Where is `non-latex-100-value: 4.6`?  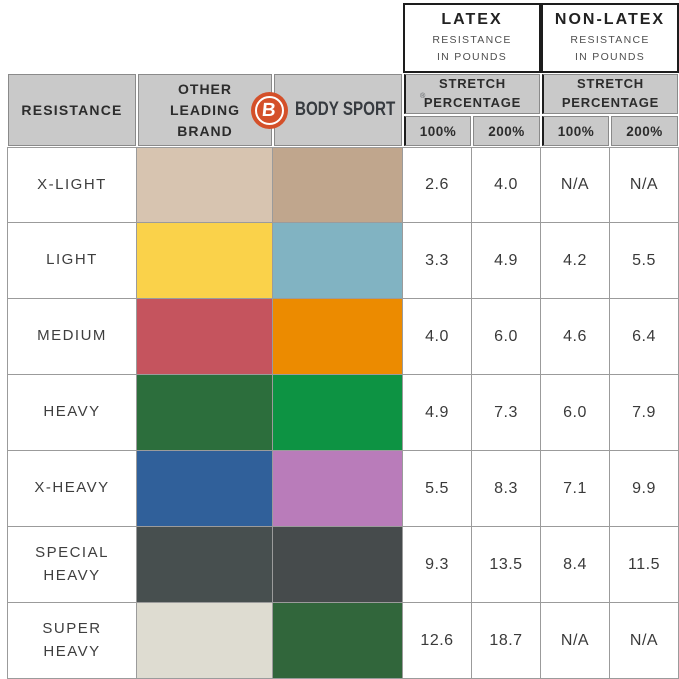 non-latex-100-value: 4.6 is located at coordinates (575, 336).